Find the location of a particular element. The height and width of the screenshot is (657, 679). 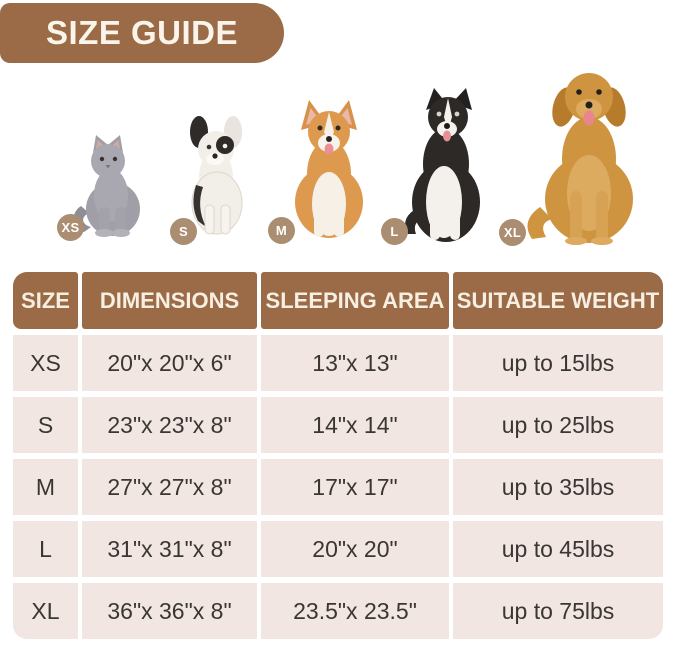

dimensions-cell: 23"x 23"x 8" is located at coordinates (169, 425).